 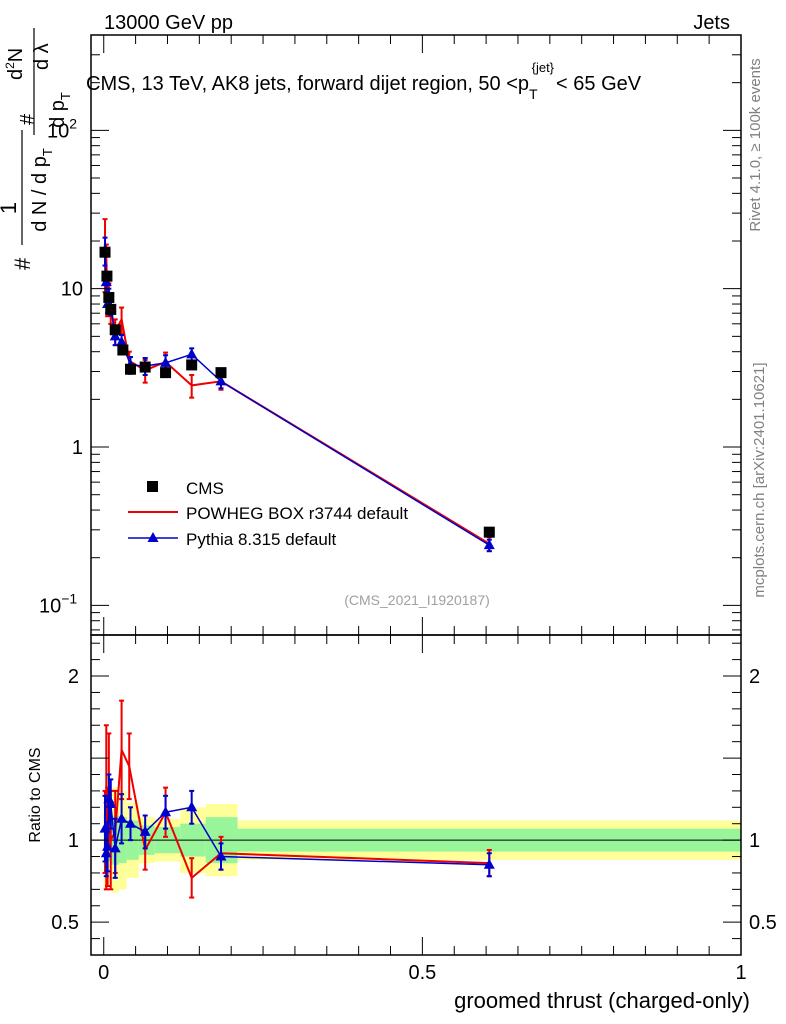 I want to click on ylabel-hash-2: #, so click(x=28, y=119).